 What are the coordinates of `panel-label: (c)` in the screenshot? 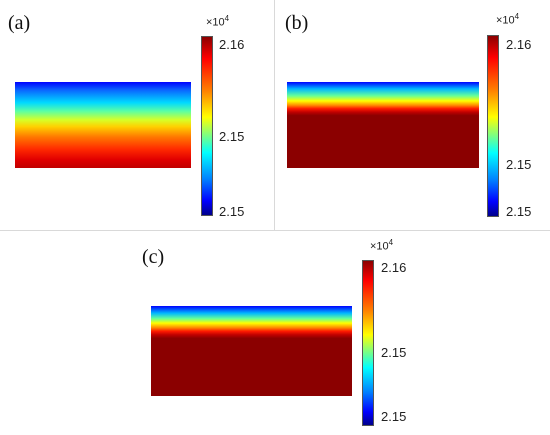 It's located at (153, 257).